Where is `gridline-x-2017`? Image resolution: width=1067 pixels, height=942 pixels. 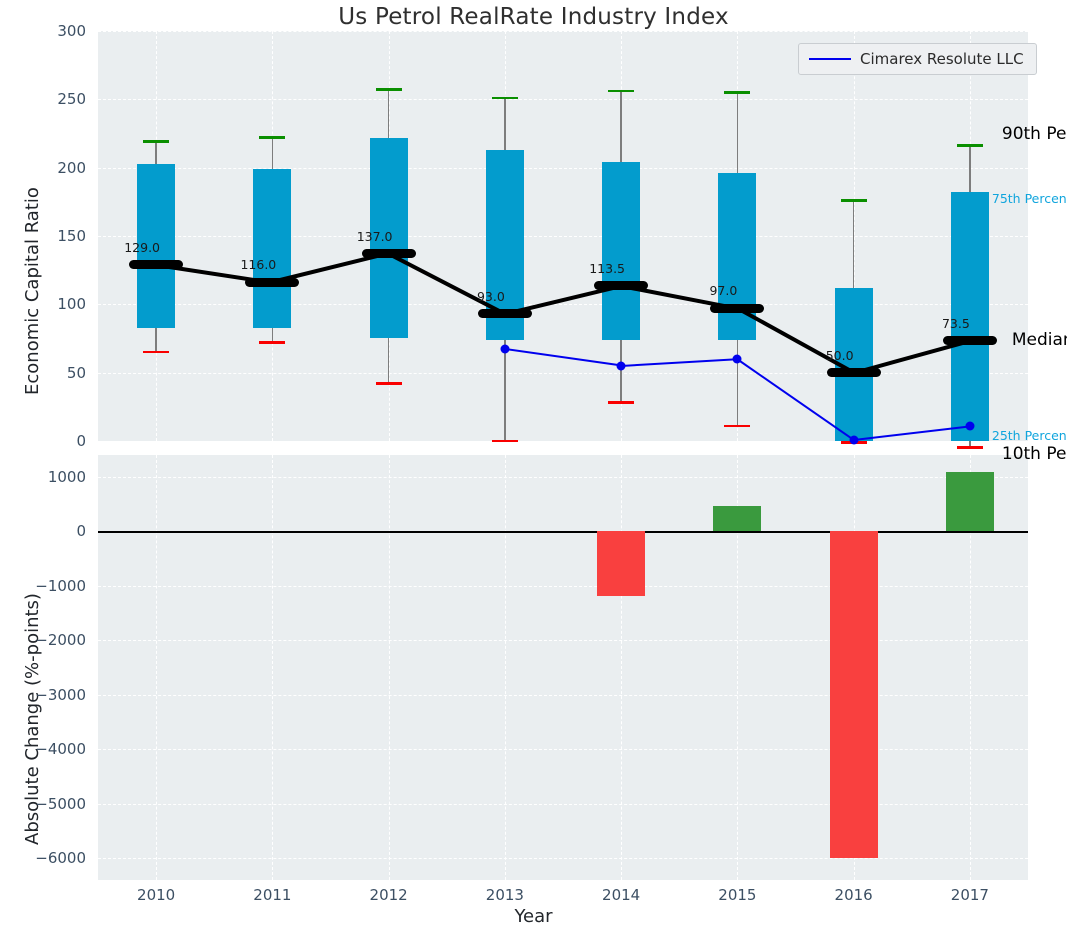 gridline-x-2017 is located at coordinates (970, 667).